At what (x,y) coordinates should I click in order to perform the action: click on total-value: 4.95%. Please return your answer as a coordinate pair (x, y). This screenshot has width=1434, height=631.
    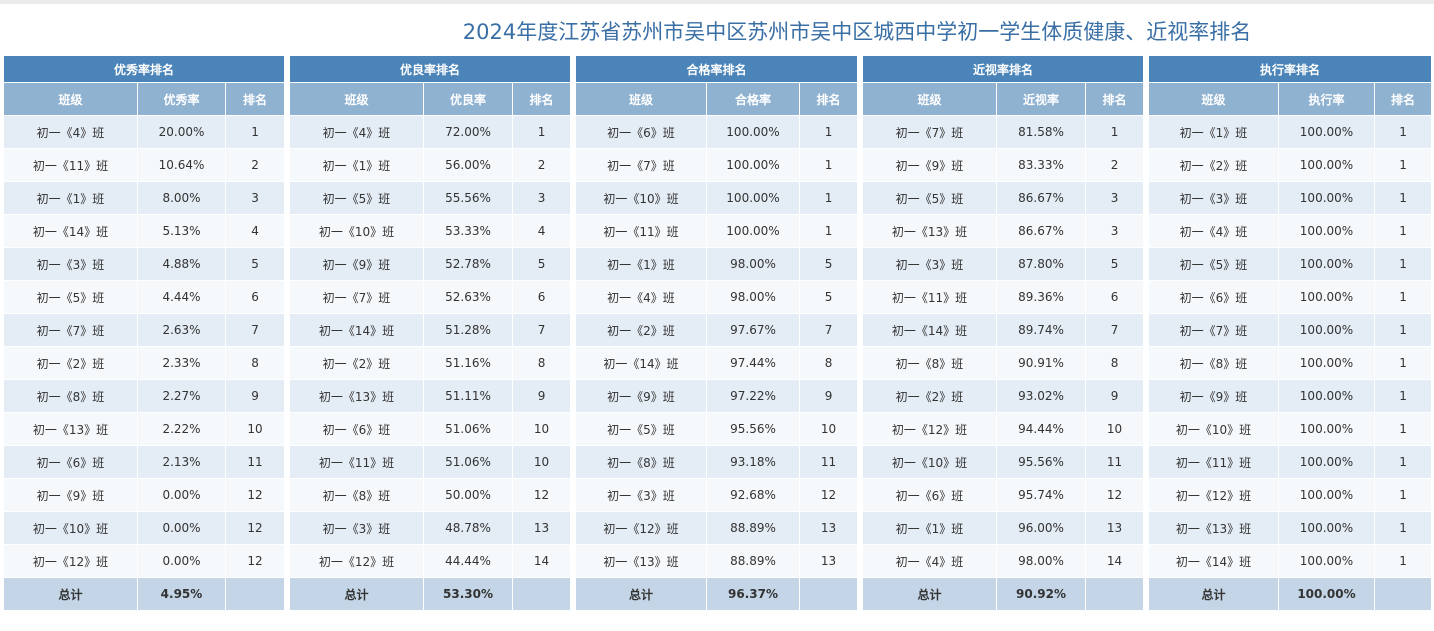
    Looking at the image, I should click on (181, 594).